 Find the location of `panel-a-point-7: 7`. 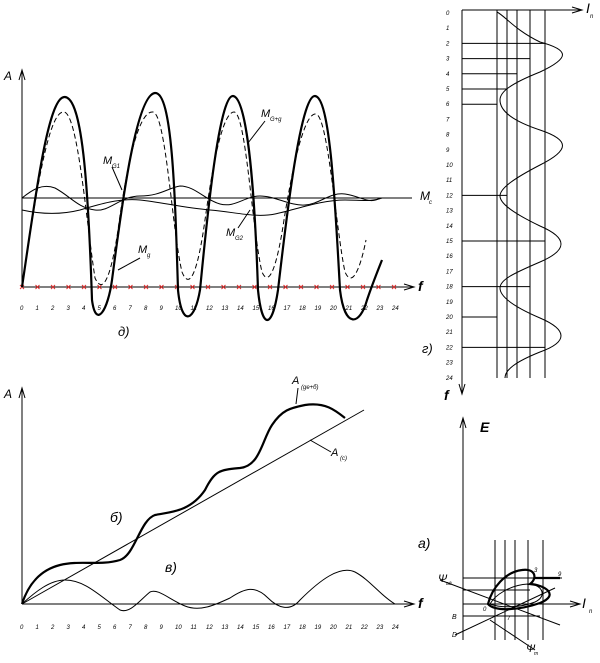

panel-a-point-7: 7 is located at coordinates (509, 619).